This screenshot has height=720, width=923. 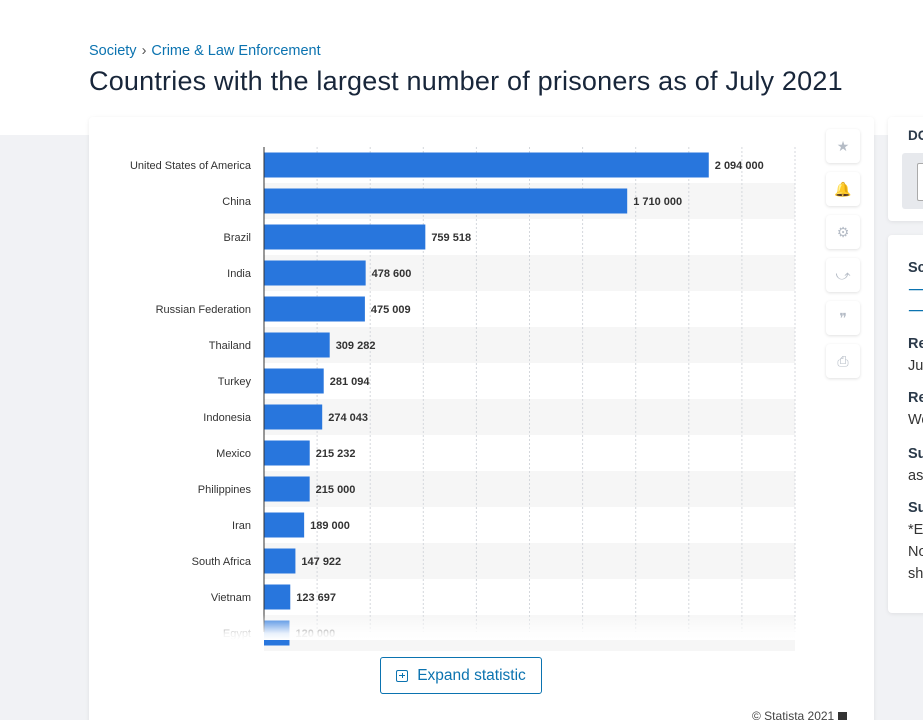 What do you see at coordinates (336, 454) in the screenshot?
I see `value-label: 215 232` at bounding box center [336, 454].